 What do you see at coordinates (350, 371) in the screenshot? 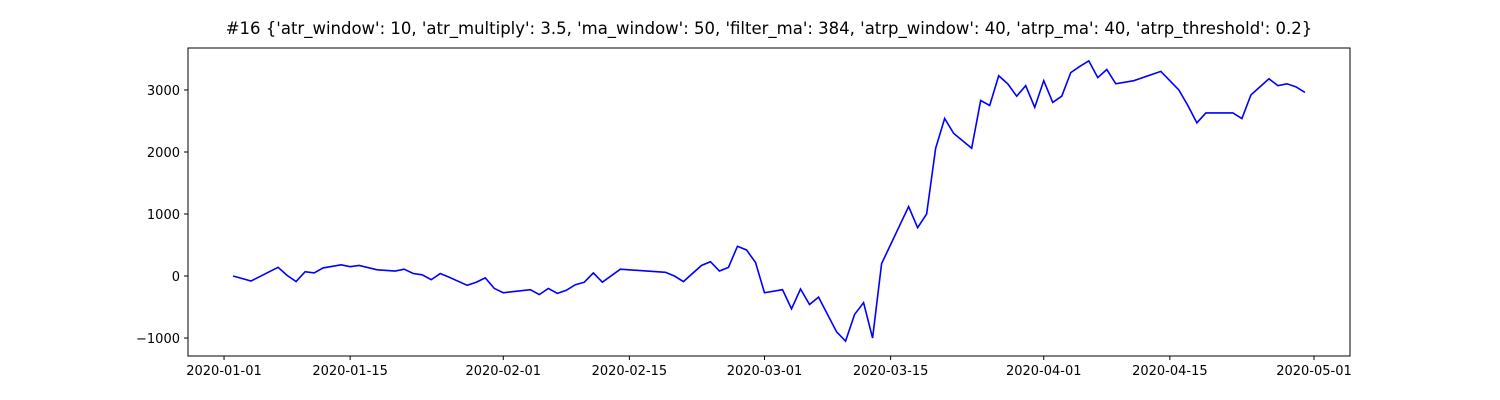
I see `x-tick-label: 2020-01-15` at bounding box center [350, 371].